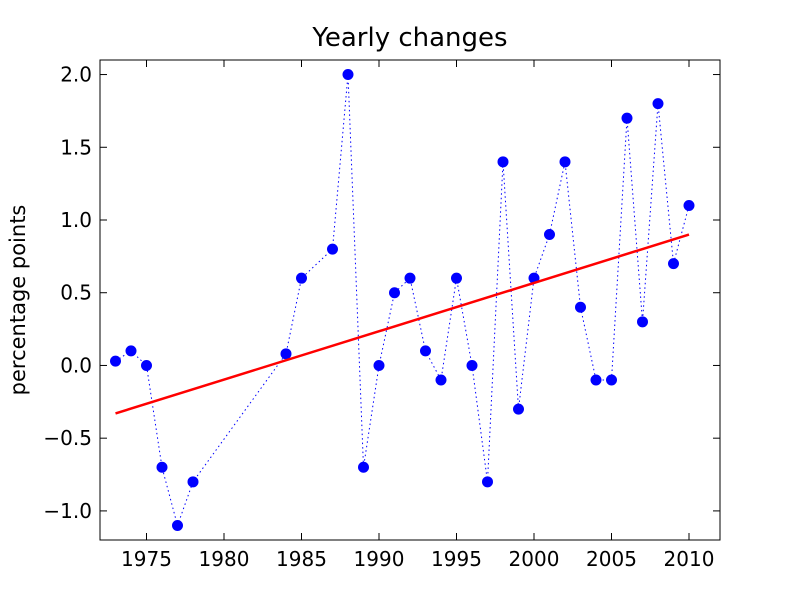  What do you see at coordinates (611, 559) in the screenshot?
I see `x-tick-label: 2005` at bounding box center [611, 559].